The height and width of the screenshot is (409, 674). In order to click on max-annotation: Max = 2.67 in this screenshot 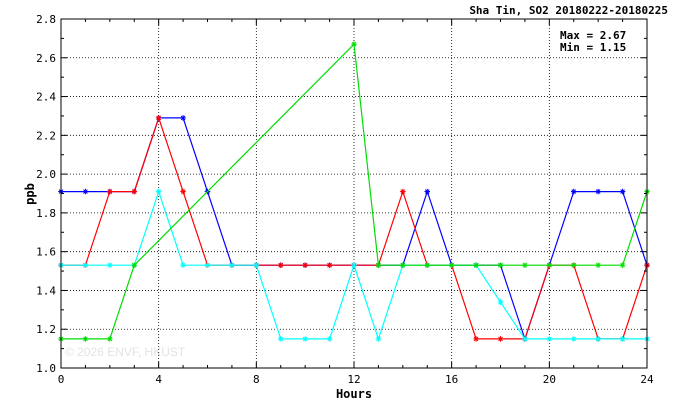, I will do `click(593, 35)`.